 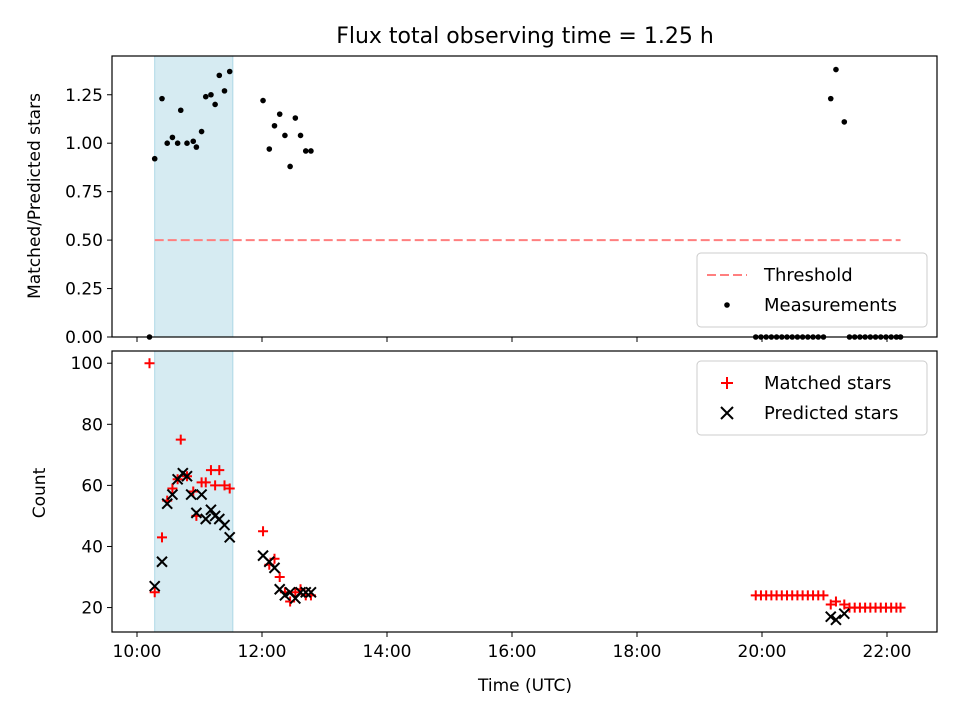 I want to click on legend-label: Matched stars, so click(x=827, y=383).